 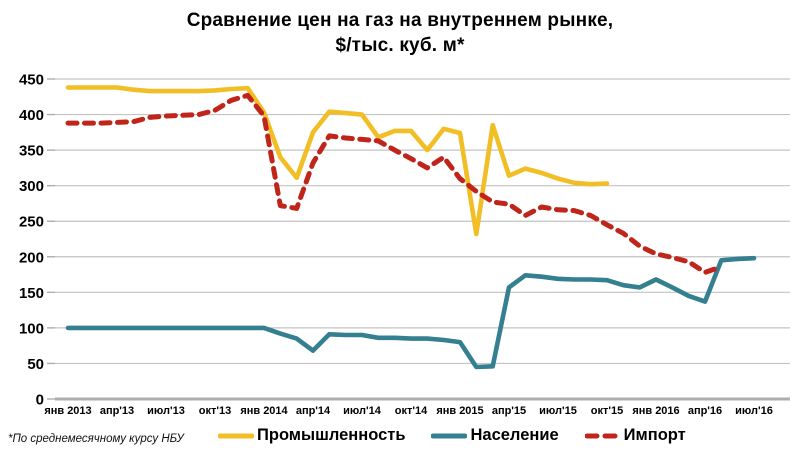 I want to click on y-axis-label: 100, so click(x=31, y=328).